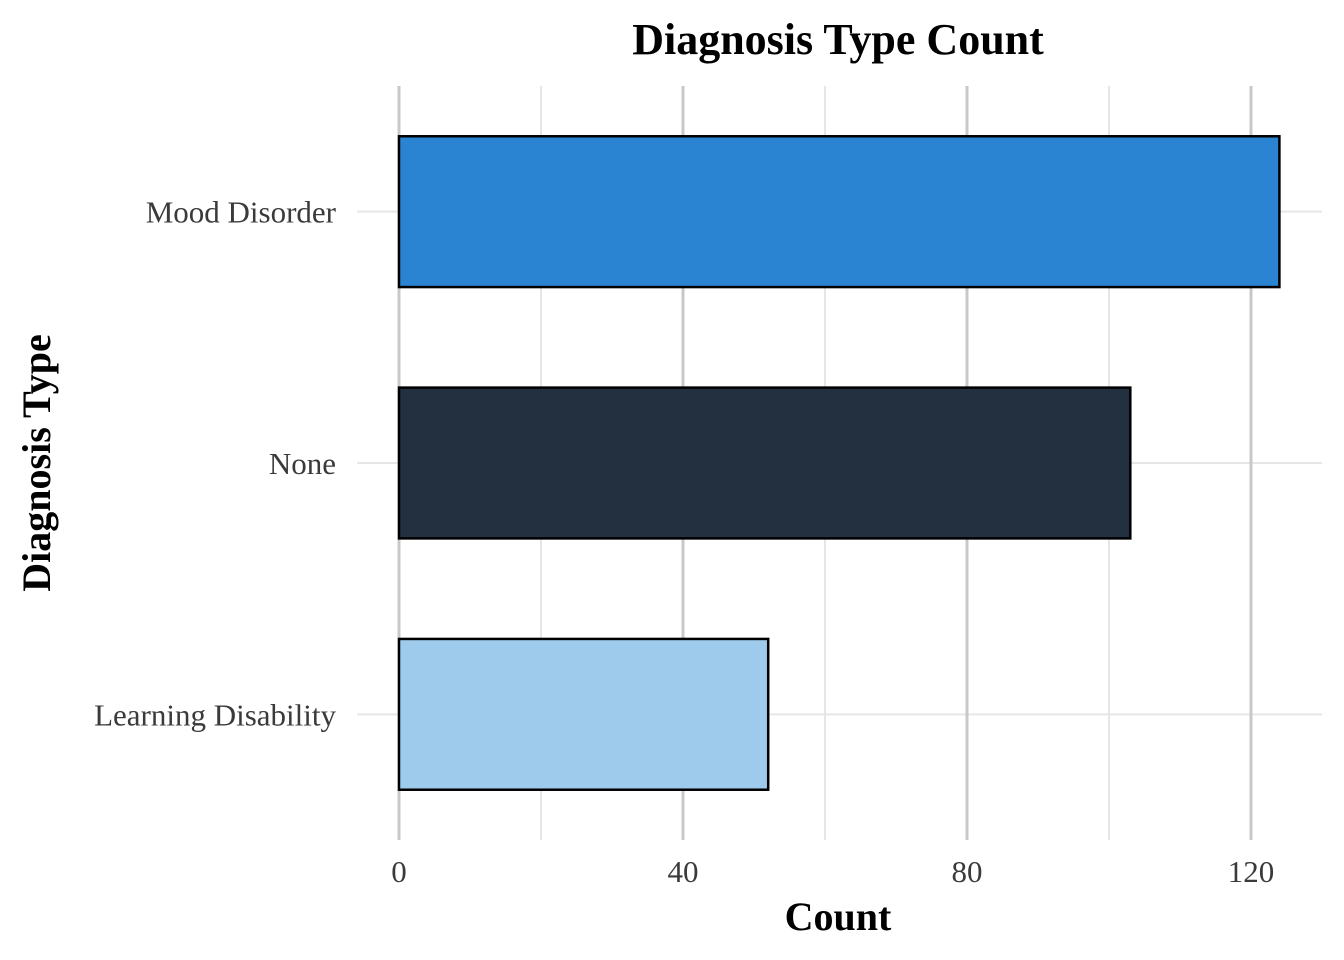 This screenshot has height=960, width=1344. What do you see at coordinates (832, 871) in the screenshot?
I see `x-tick-labels: 0 40 80 120` at bounding box center [832, 871].